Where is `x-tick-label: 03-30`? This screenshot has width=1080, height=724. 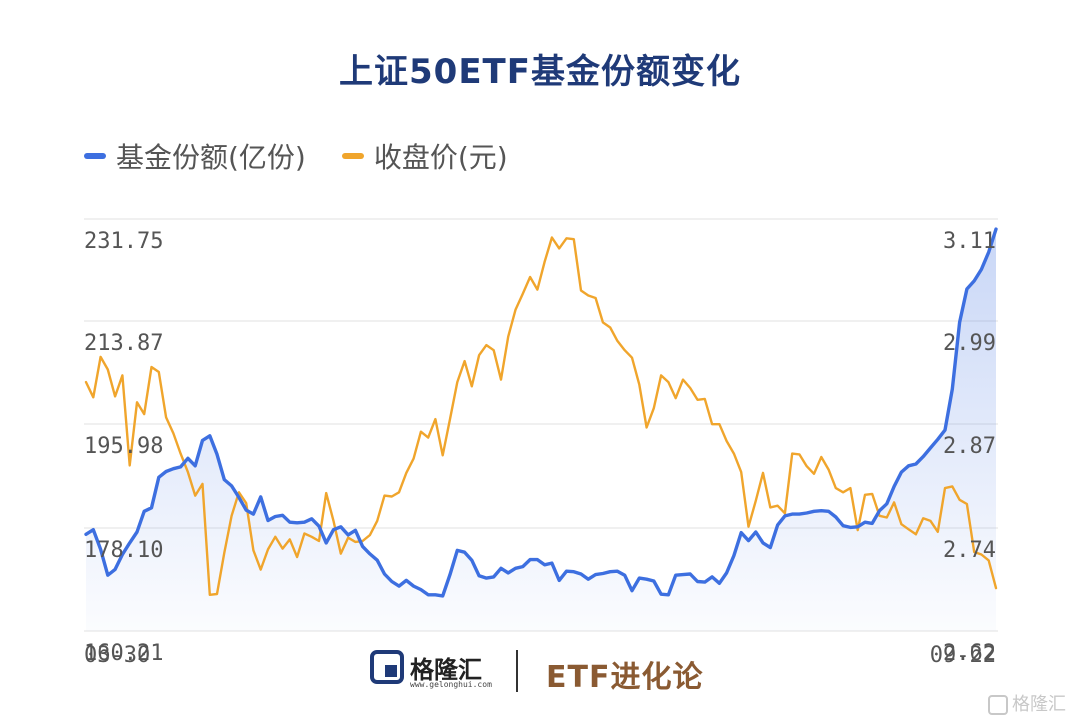 x-tick-label: 03-30 is located at coordinates (117, 655).